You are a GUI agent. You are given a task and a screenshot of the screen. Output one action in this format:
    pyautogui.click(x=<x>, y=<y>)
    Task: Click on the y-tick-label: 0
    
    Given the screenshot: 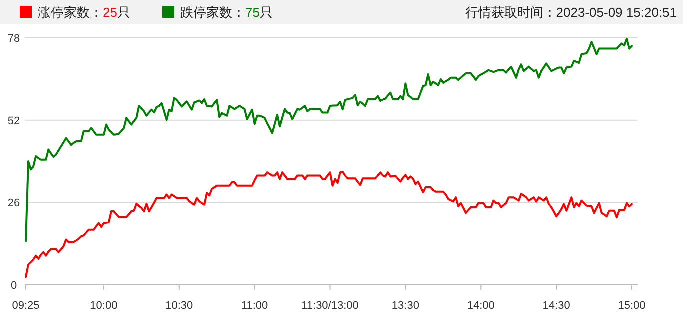 What is the action you would take?
    pyautogui.click(x=14, y=286)
    